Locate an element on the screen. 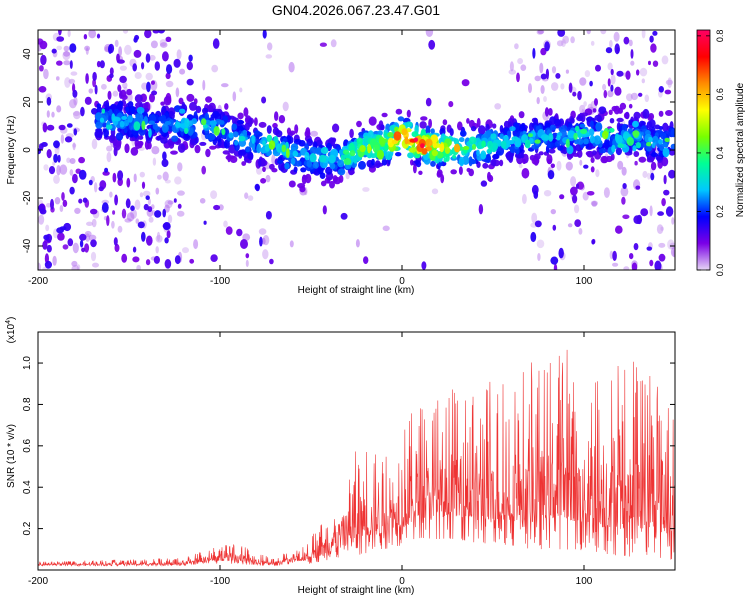 The image size is (750, 600). snr-y-multiplier: (x104) is located at coordinates (11, 330).